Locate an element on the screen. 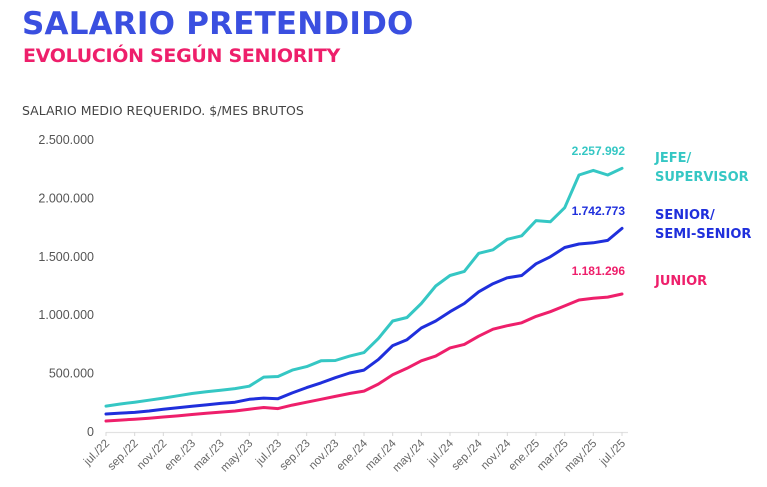 The height and width of the screenshot is (487, 767). series-legend-label: SENIOR/ is located at coordinates (685, 215).